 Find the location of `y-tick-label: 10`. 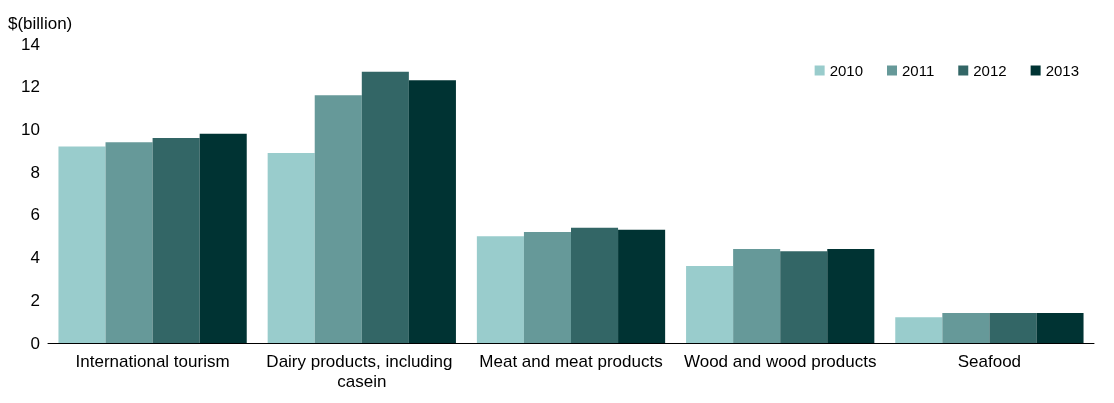

y-tick-label: 10 is located at coordinates (30, 129).